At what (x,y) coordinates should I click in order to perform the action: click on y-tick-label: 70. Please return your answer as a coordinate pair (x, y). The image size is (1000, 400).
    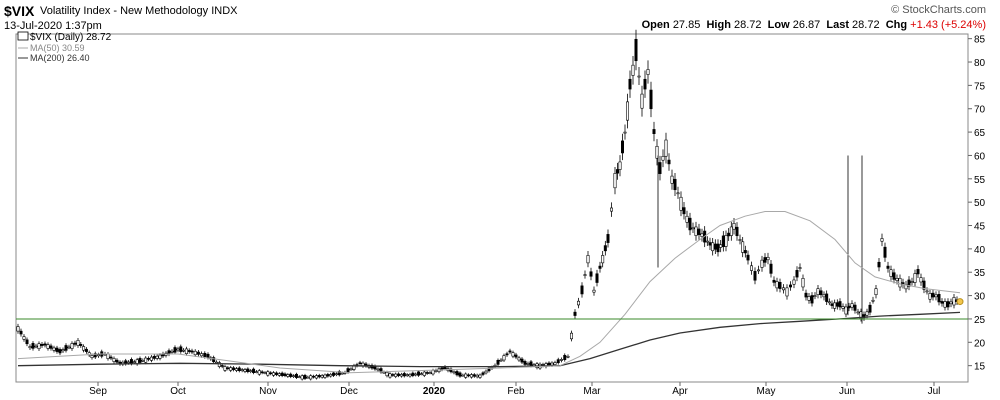
    Looking at the image, I should click on (980, 110).